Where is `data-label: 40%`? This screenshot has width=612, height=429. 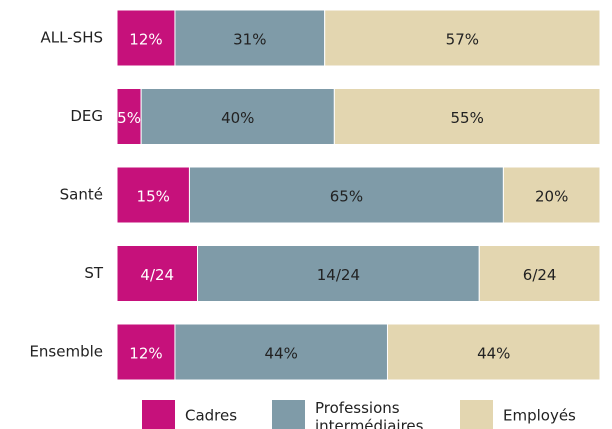
data-label: 40% is located at coordinates (237, 118).